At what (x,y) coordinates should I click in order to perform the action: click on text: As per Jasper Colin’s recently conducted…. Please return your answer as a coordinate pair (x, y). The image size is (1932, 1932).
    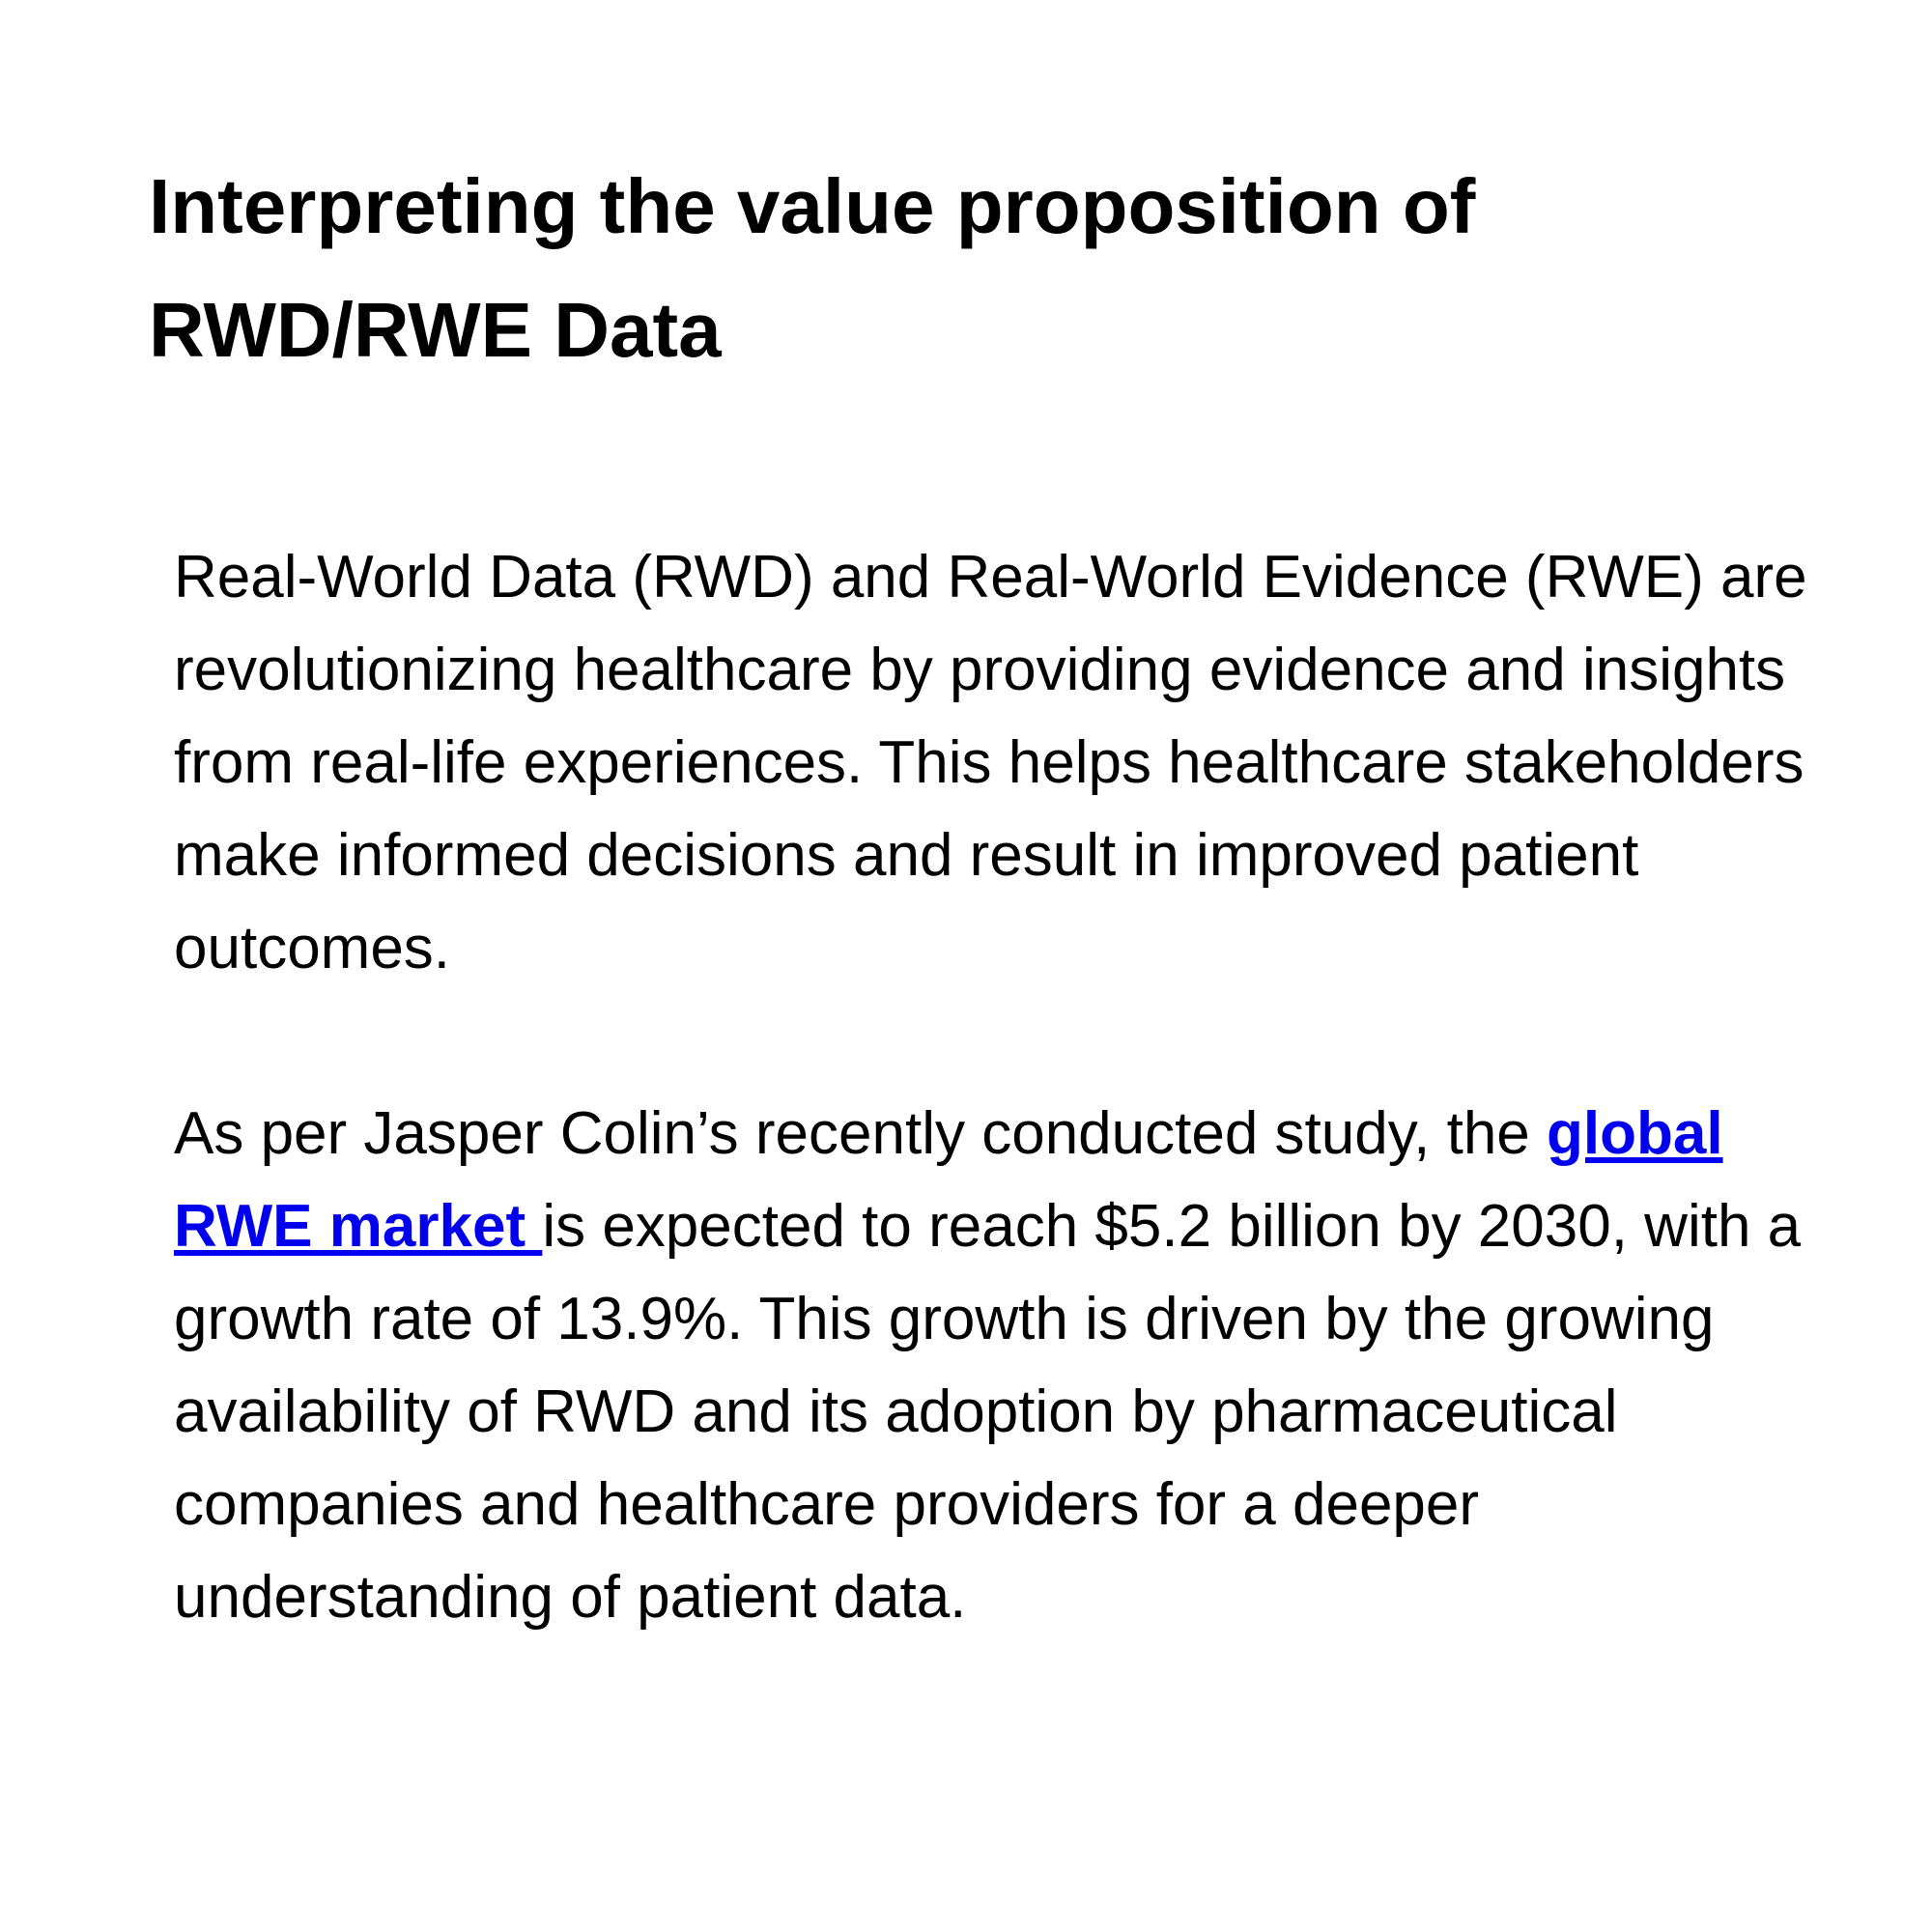
    Looking at the image, I should click on (861, 1133).